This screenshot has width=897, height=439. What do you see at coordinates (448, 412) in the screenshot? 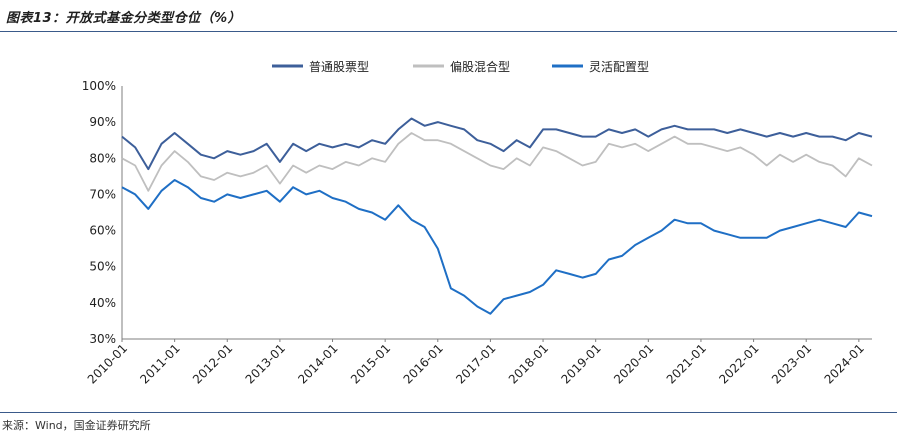
I see `source-divider` at bounding box center [448, 412].